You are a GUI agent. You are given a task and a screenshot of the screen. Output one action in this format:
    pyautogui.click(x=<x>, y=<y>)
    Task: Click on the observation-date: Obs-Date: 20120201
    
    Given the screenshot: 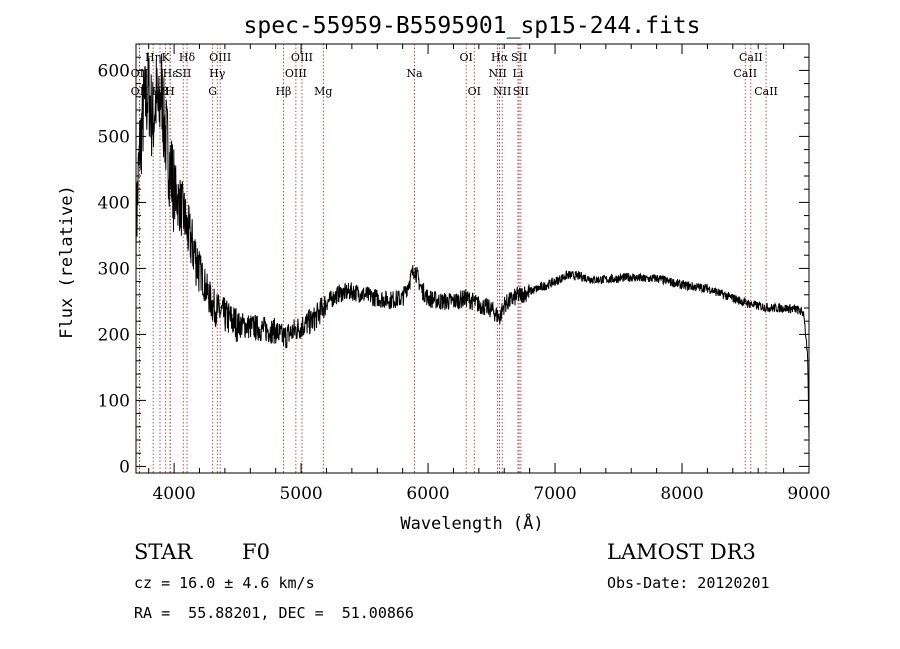 What is the action you would take?
    pyautogui.click(x=688, y=583)
    